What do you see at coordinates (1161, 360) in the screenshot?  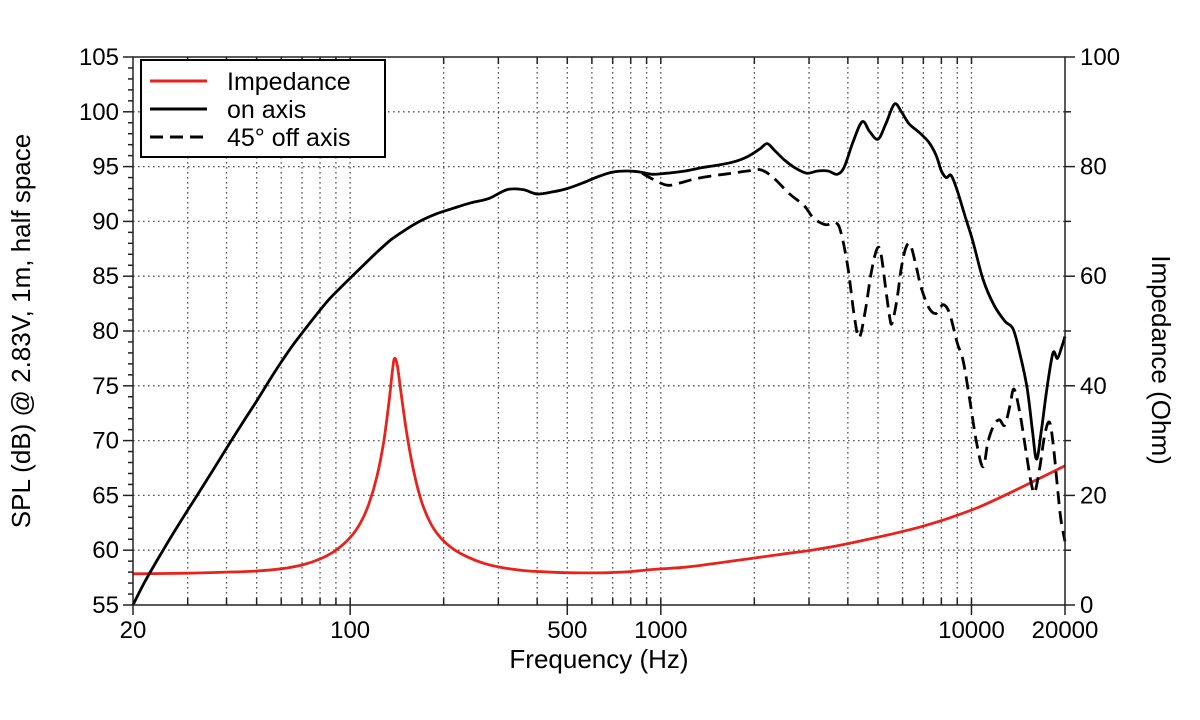 I see `right-axis-title: Impedance (Ohm)` at bounding box center [1161, 360].